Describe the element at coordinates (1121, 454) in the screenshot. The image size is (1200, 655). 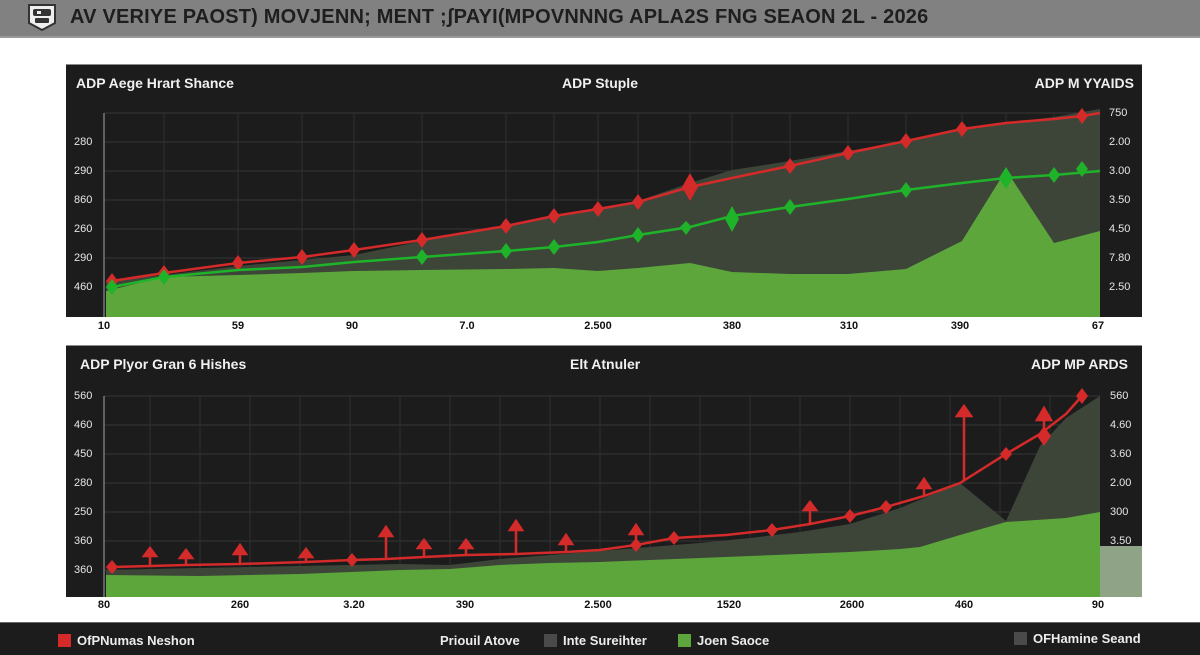
I see `y-tick-right: 3.60` at that location.